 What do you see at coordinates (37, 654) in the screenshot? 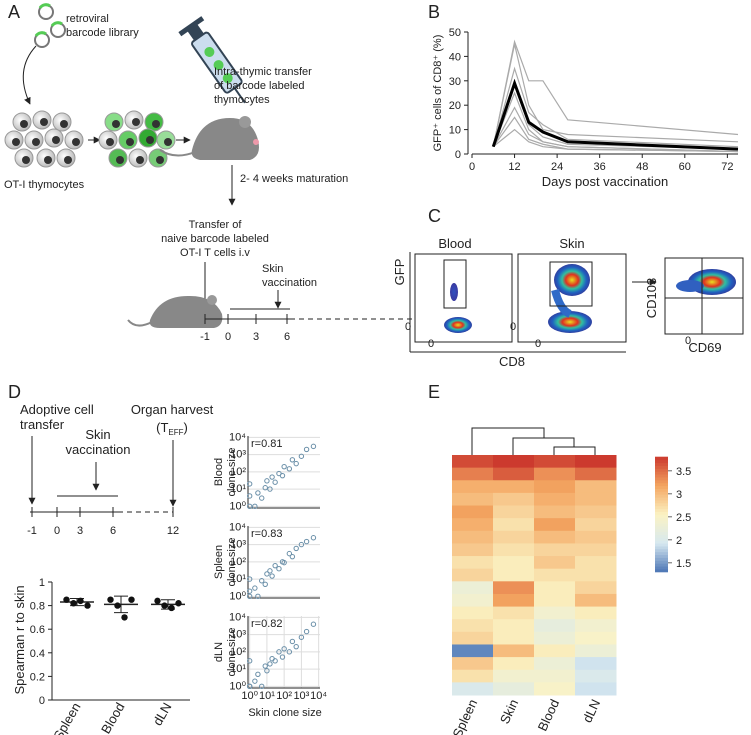
I see `y-tick-label: 0.4` at bounding box center [37, 654].